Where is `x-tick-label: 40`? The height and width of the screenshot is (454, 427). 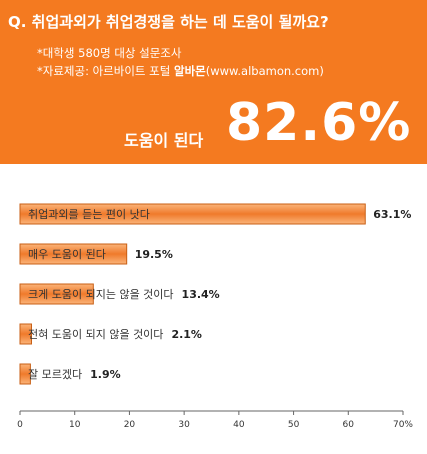
x-tick-label: 40 is located at coordinates (239, 425).